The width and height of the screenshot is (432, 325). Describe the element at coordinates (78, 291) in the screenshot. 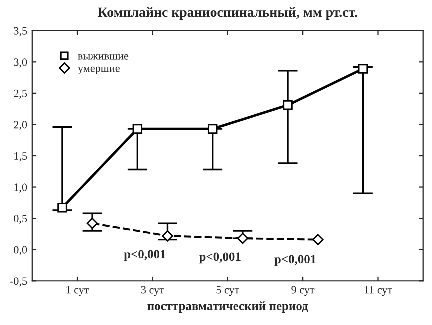

I see `x-tick-label: 1 сут` at that location.